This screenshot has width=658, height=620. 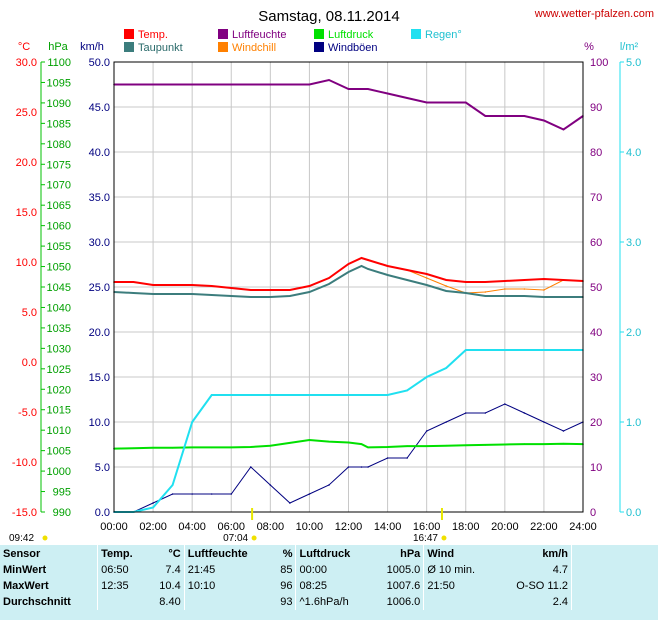 What do you see at coordinates (593, 513) in the screenshot?
I see `humidity-tick-label: 0` at bounding box center [593, 513].